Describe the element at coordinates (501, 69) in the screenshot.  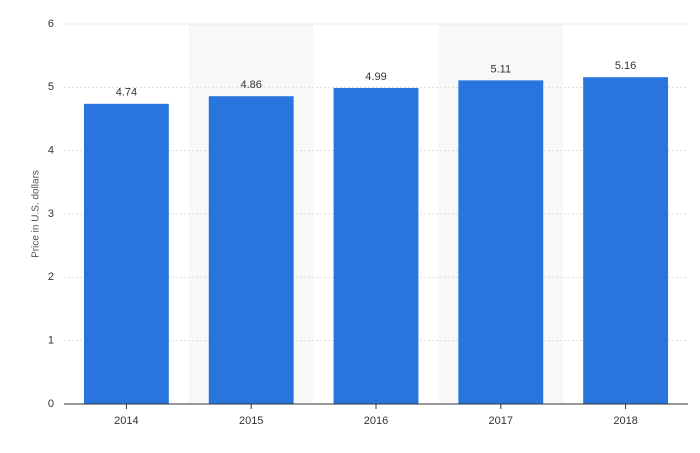
I see `value-label: 5.11` at that location.